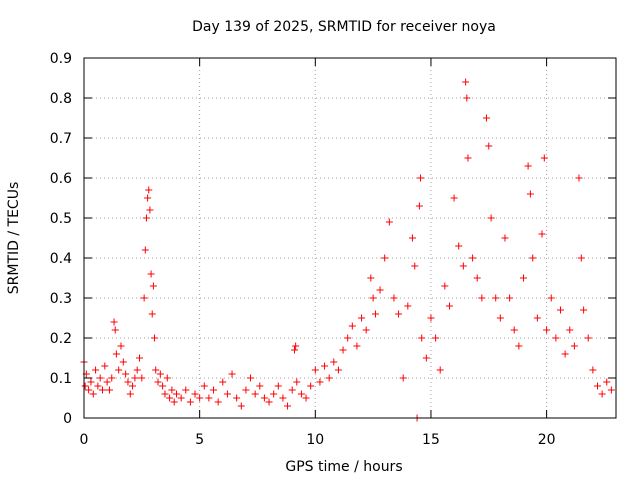 The image size is (640, 480). Describe the element at coordinates (315, 440) in the screenshot. I see `x-tick-label: 10` at that location.